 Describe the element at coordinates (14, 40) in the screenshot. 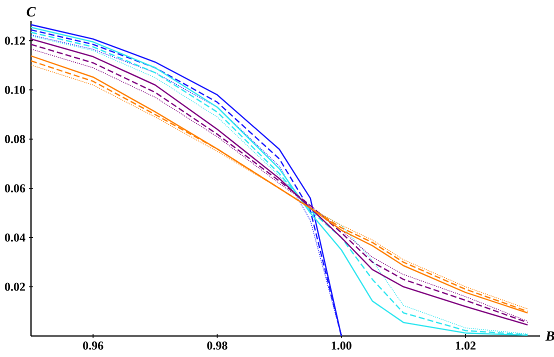

I see `y-tick-label: 0.12` at that location.